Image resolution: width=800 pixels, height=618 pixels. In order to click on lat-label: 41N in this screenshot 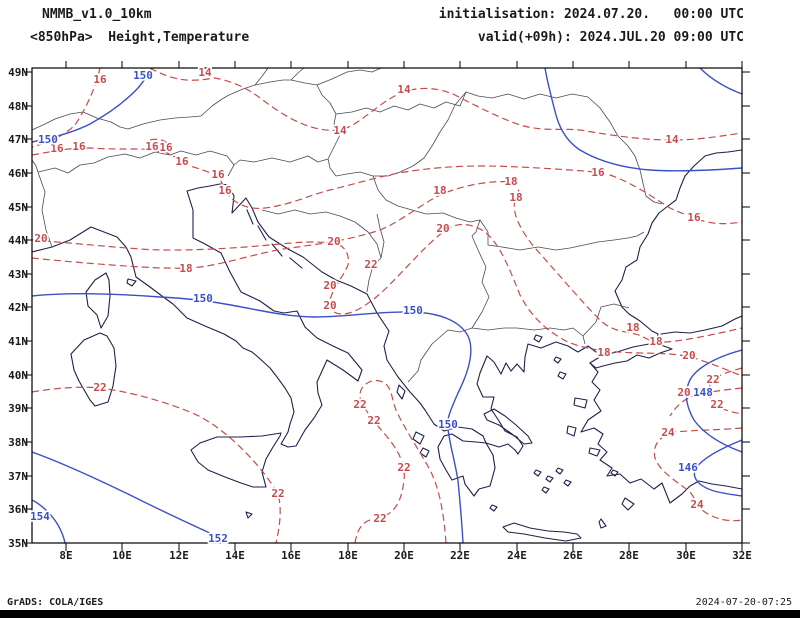, I will do `click(18, 341)`.